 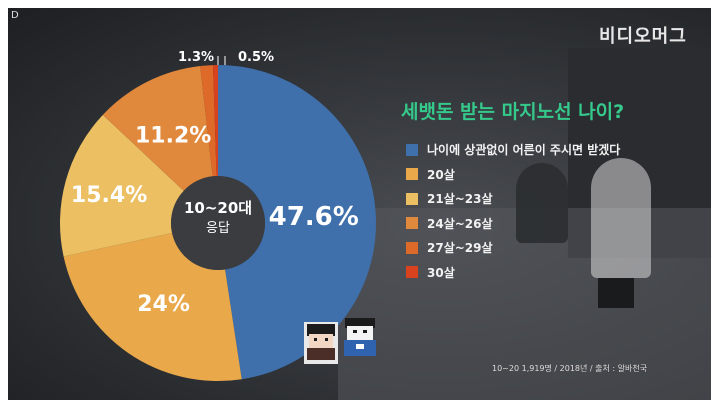 I want to click on legend-item: 20살, so click(x=513, y=174).